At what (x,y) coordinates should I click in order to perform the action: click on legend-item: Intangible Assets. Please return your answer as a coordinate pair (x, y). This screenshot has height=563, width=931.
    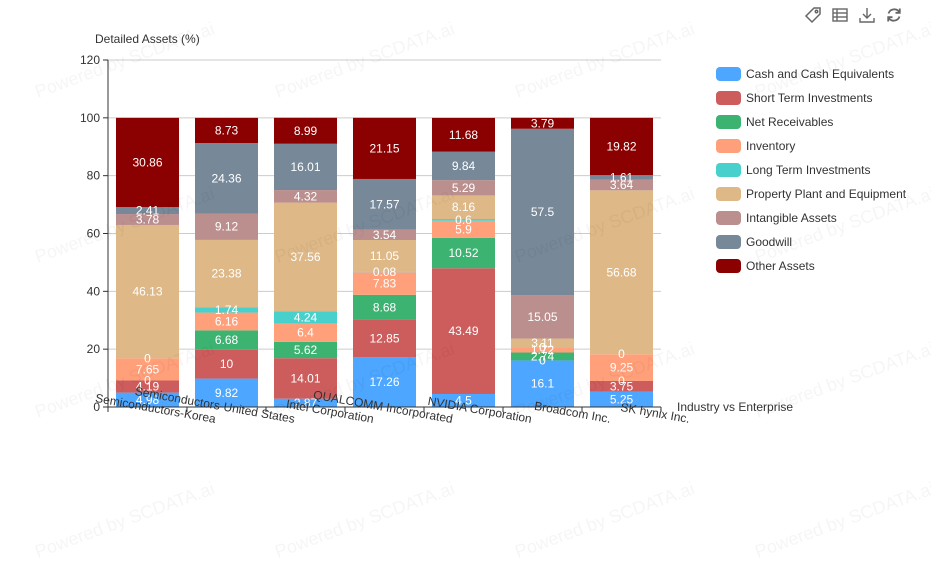
    Looking at the image, I should click on (811, 218).